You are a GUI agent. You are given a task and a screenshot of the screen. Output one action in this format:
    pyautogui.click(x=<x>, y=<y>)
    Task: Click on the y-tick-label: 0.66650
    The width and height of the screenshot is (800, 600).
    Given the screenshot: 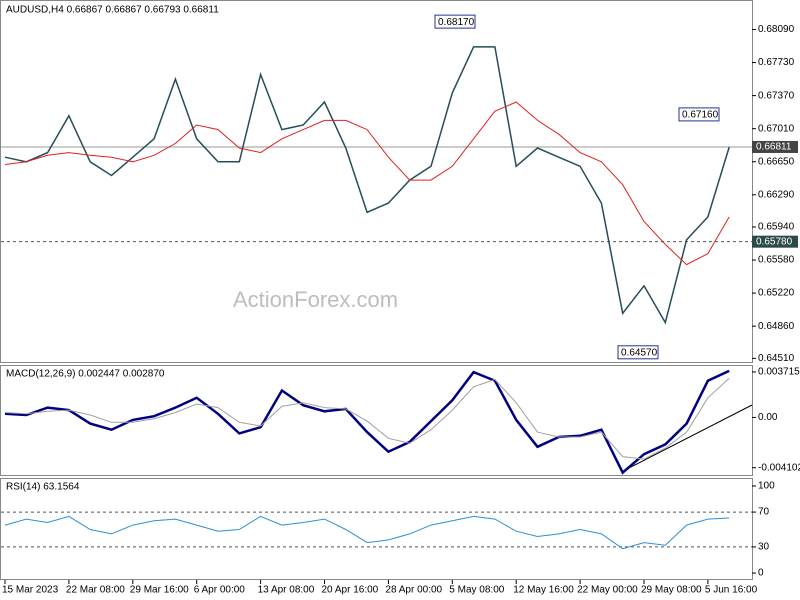 What is the action you would take?
    pyautogui.click(x=776, y=161)
    